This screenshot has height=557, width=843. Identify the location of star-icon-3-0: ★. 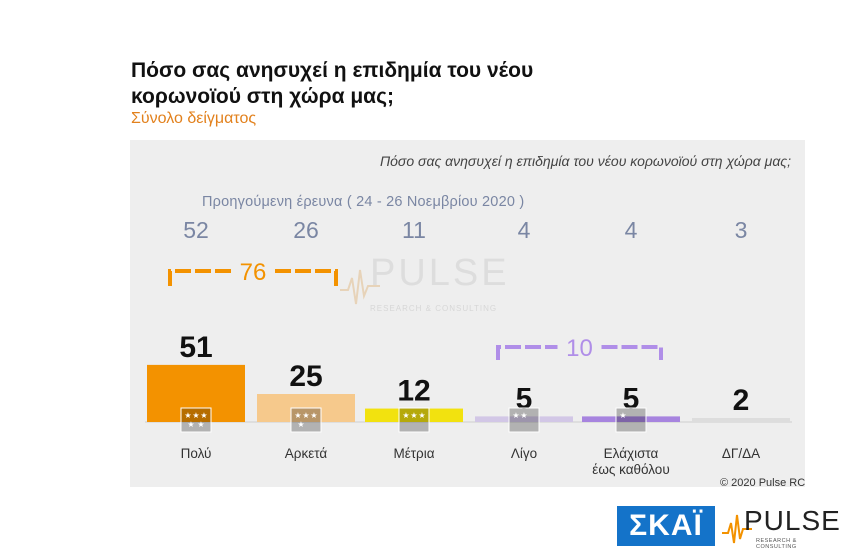
(515, 415).